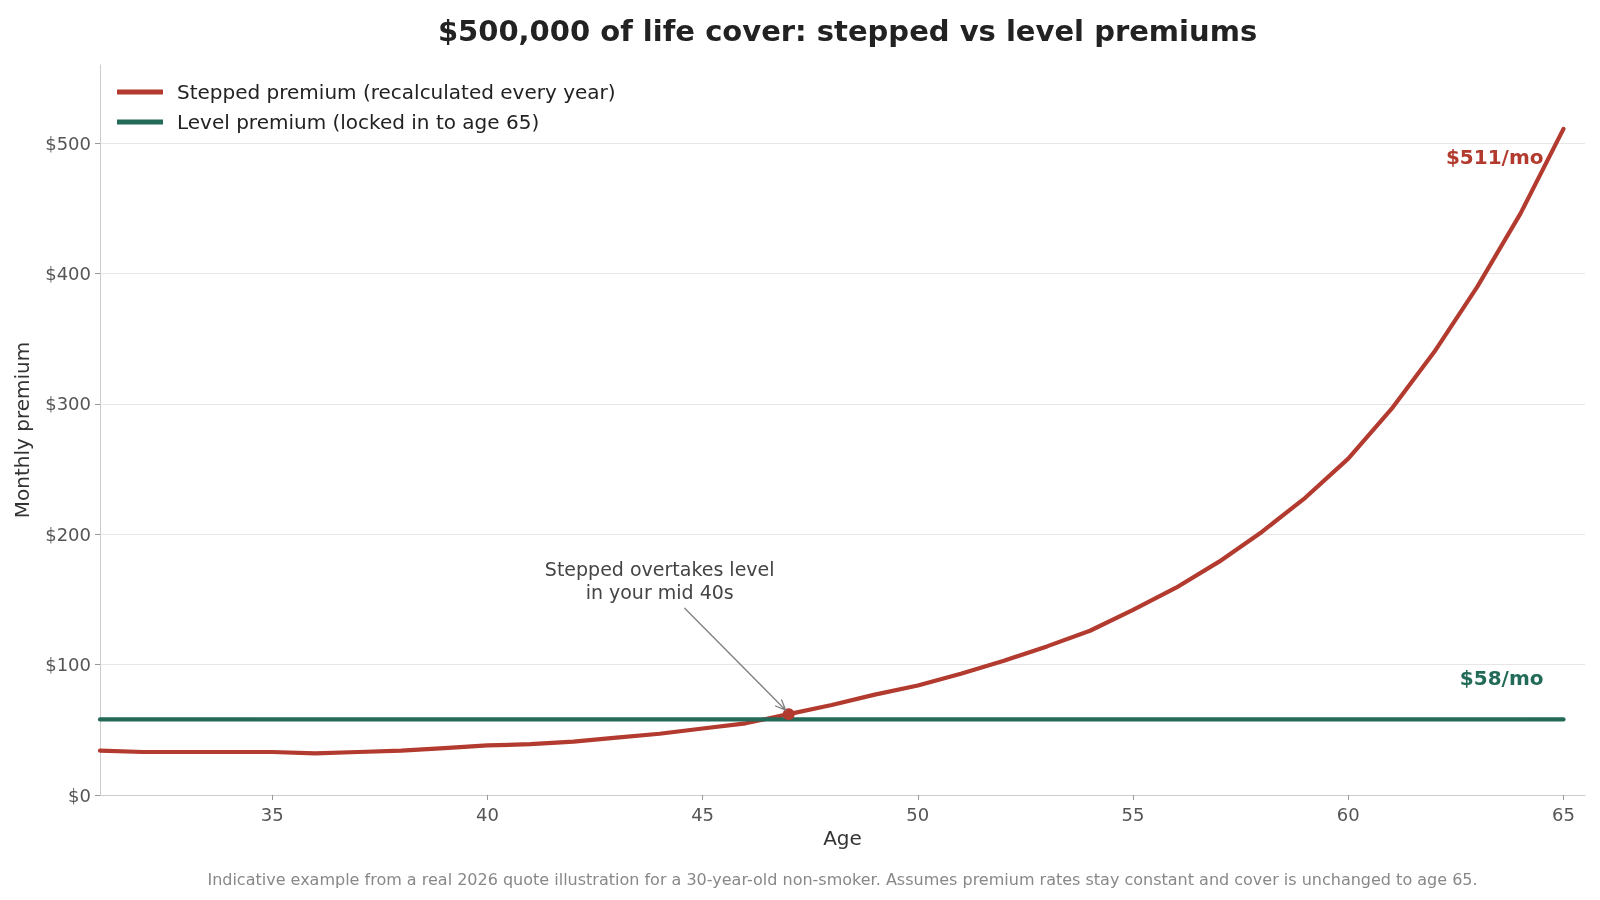 The width and height of the screenshot is (1600, 900). Describe the element at coordinates (68, 534) in the screenshot. I see `y-tick-label: $200` at that location.